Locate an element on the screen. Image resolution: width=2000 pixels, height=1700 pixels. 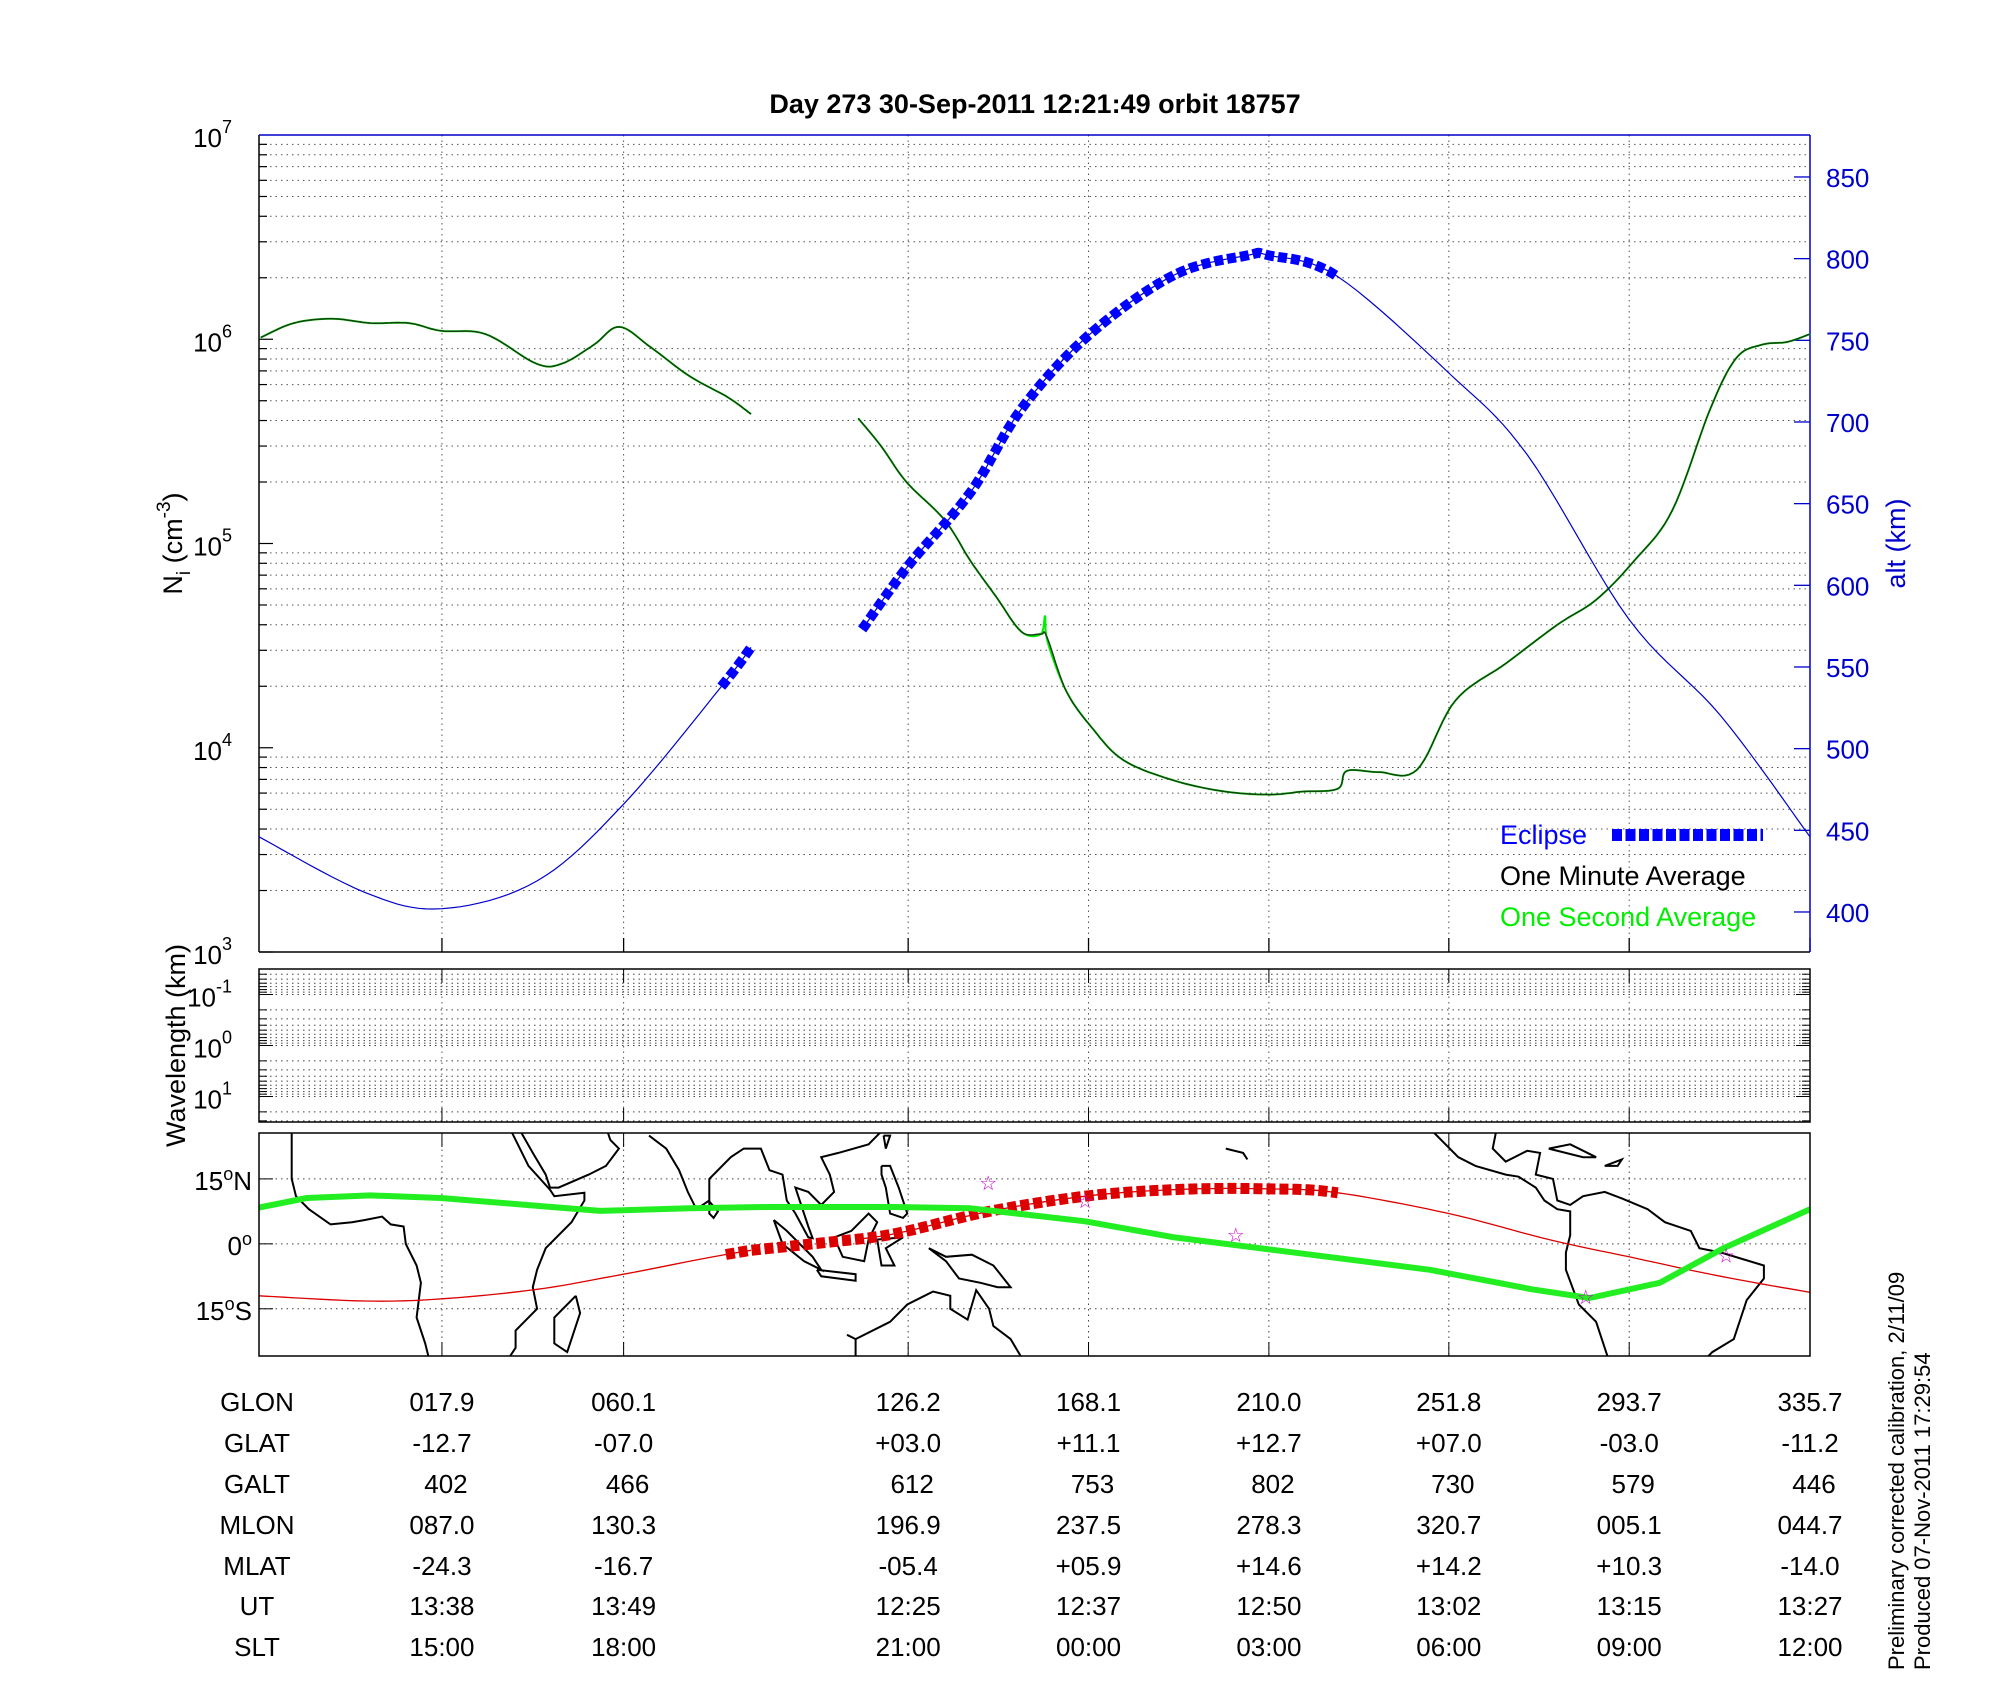
table-cell: 13:38 is located at coordinates (441, 1606).